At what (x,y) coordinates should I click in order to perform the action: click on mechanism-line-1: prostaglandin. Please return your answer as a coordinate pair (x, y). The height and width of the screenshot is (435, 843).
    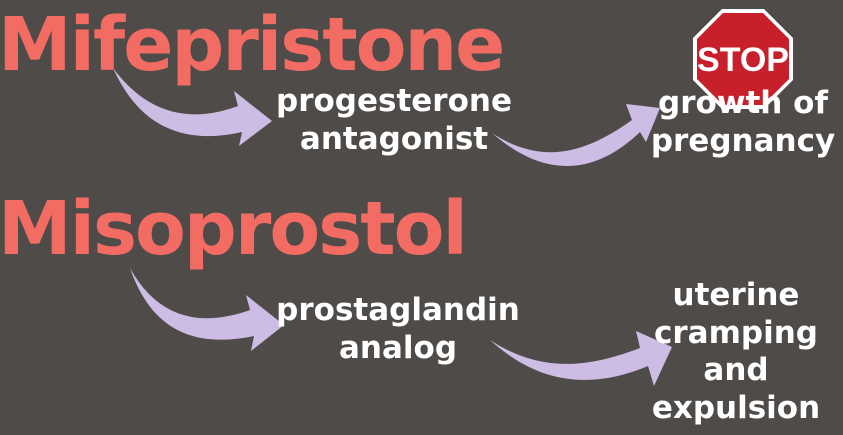
    Looking at the image, I should click on (398, 310).